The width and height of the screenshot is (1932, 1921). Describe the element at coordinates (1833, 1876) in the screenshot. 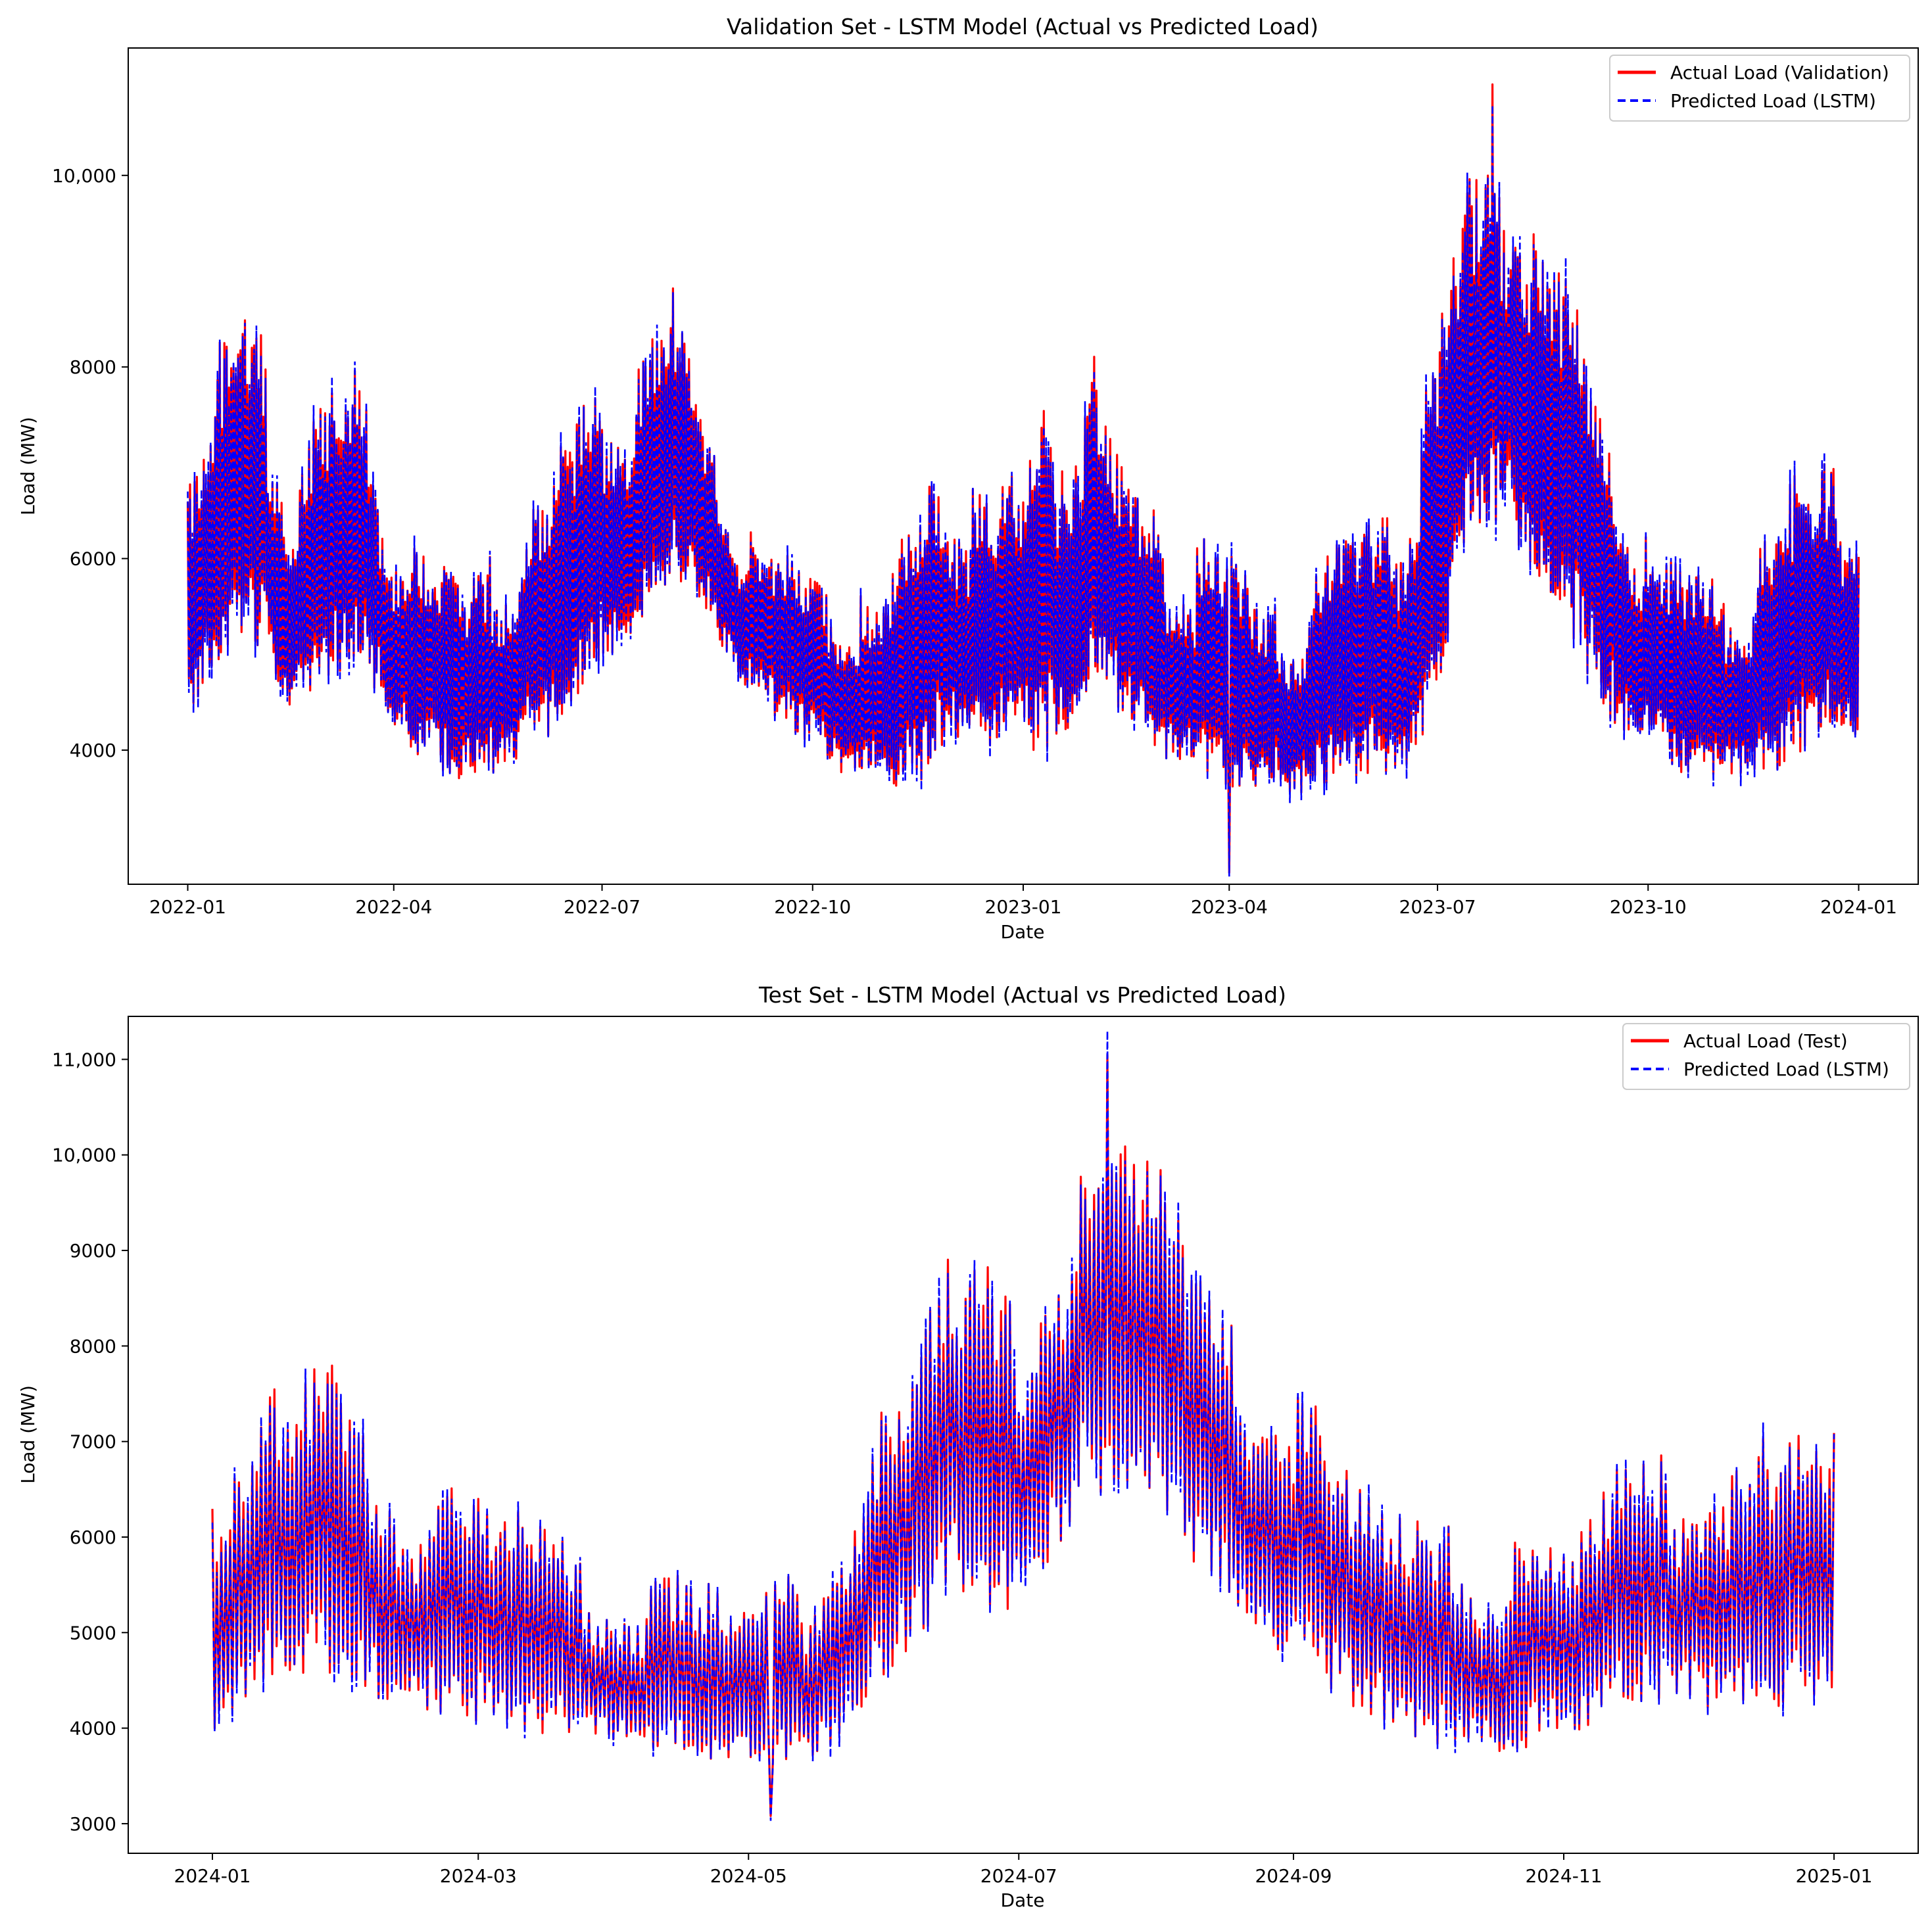

I see `x-tick-label: 2025-01` at that location.